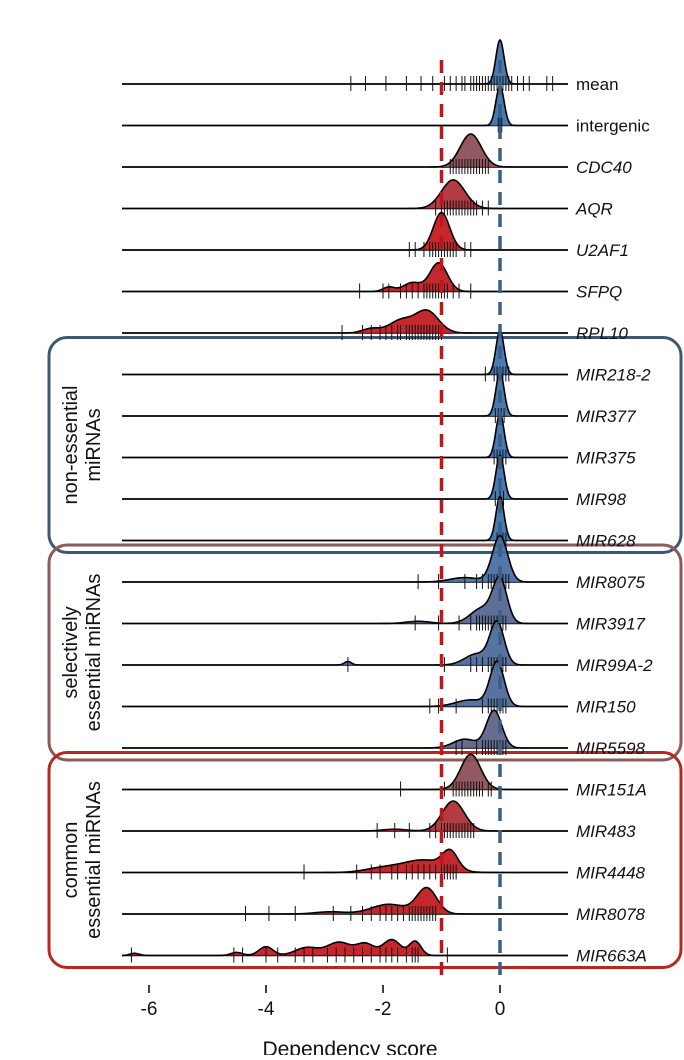 The height and width of the screenshot is (1060, 684). What do you see at coordinates (323, 1022) in the screenshot?
I see `x-axis: Dependency score -6 -4 -2 0` at bounding box center [323, 1022].